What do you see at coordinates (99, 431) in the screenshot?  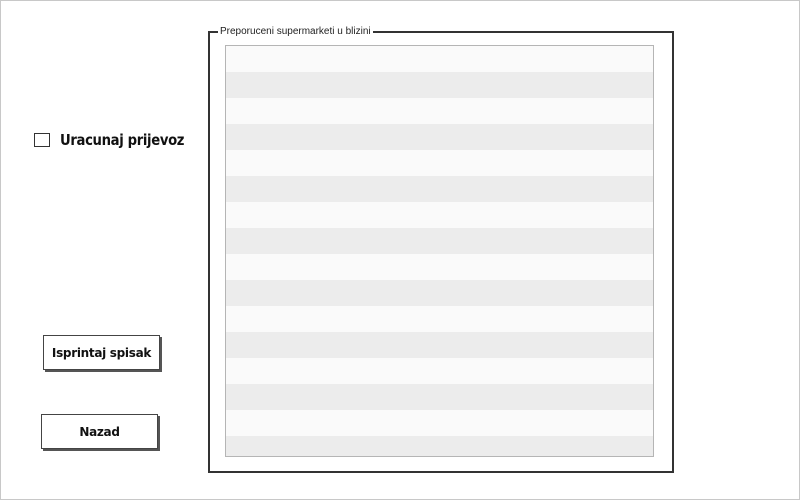 I see `back-button: Nazad` at bounding box center [99, 431].